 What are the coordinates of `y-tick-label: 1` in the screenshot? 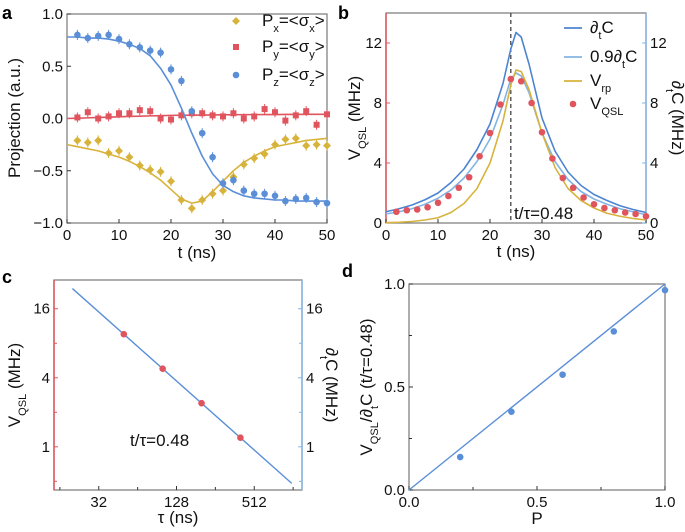 It's located at (46, 447).